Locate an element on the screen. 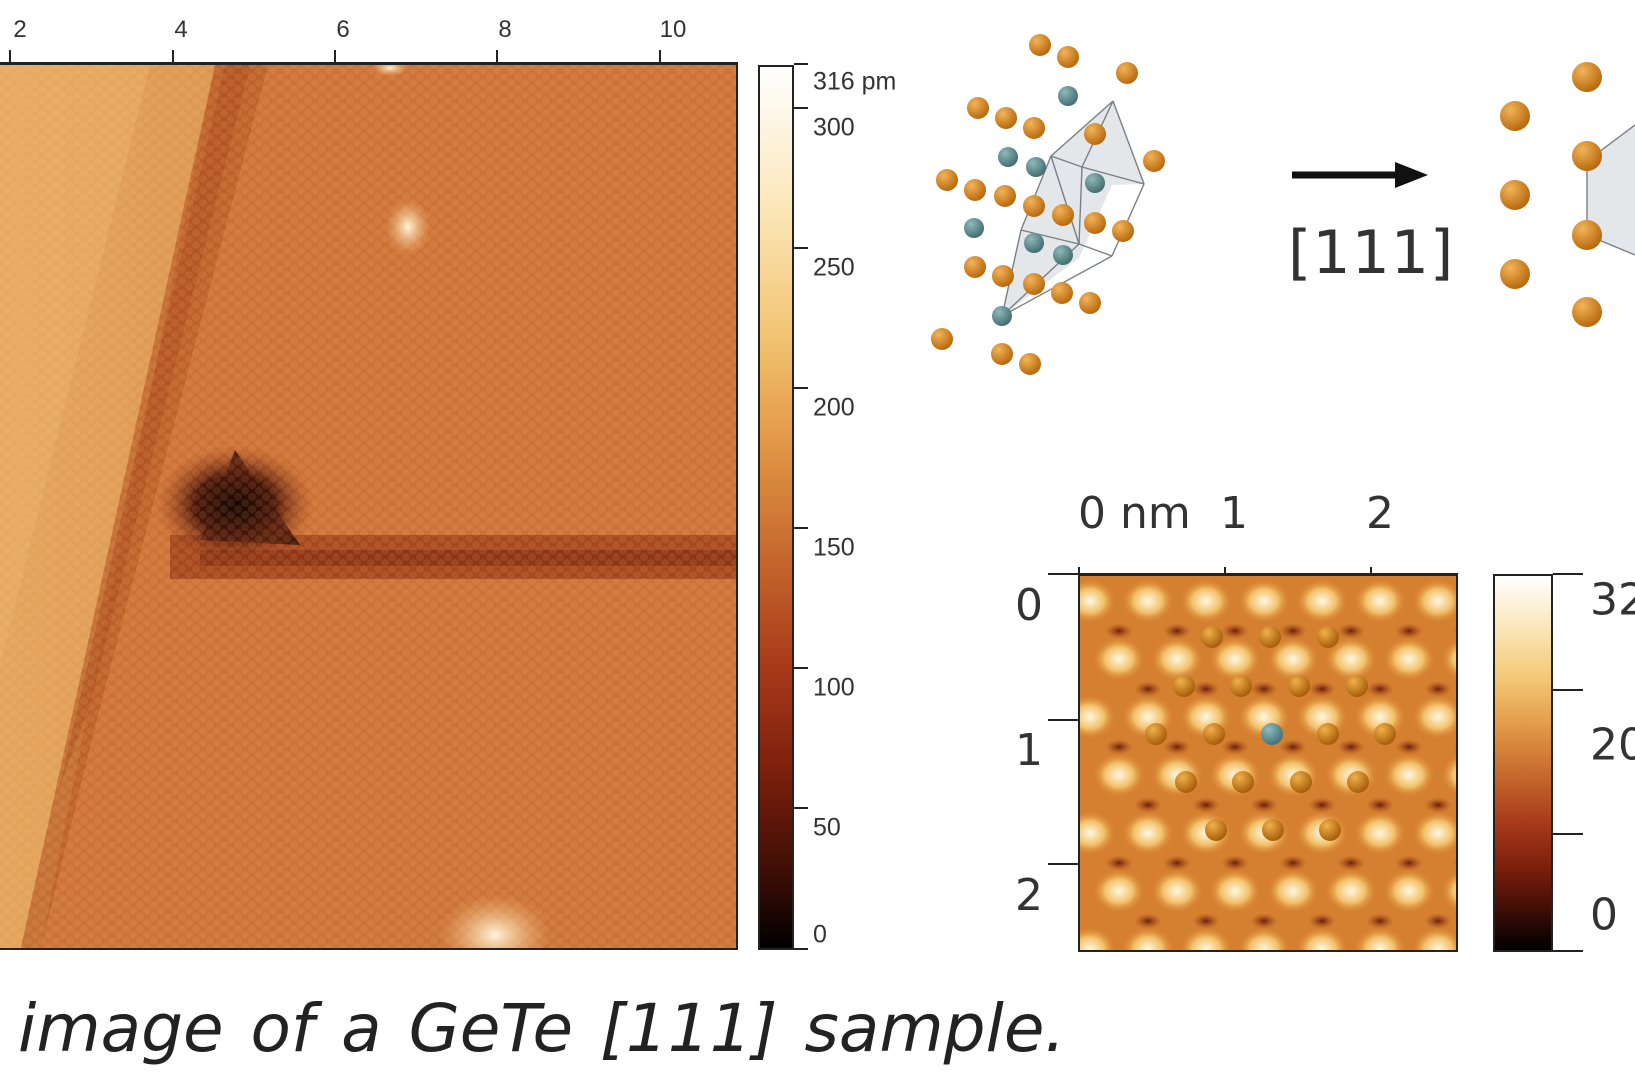 The width and height of the screenshot is (1635, 1090). inset-y-label: 2 is located at coordinates (1029, 895).